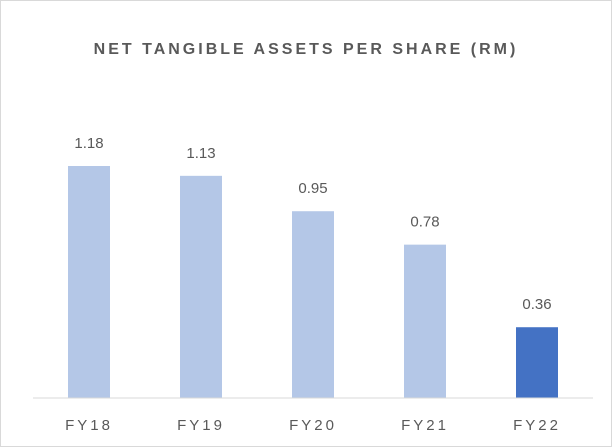 This screenshot has width=612, height=447. Describe the element at coordinates (537, 425) in the screenshot. I see `x-tick-label: FY22` at that location.